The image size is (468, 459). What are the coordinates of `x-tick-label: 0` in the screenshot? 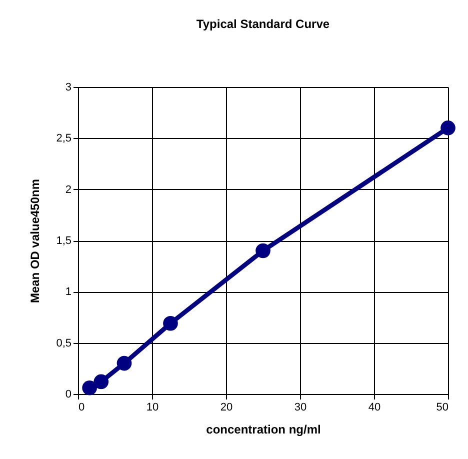 It's located at (81, 408).